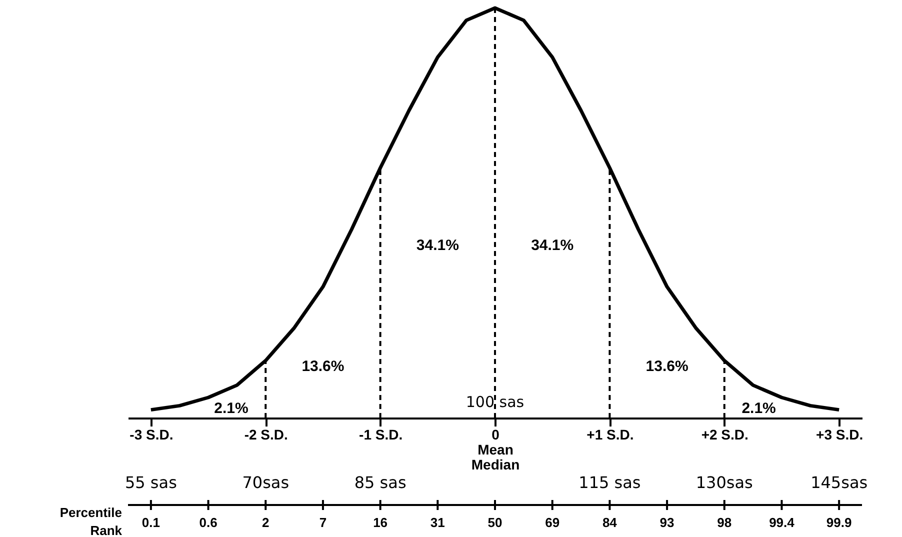 This screenshot has width=902, height=537. What do you see at coordinates (91, 521) in the screenshot?
I see `text: Percentile Rank` at bounding box center [91, 521].